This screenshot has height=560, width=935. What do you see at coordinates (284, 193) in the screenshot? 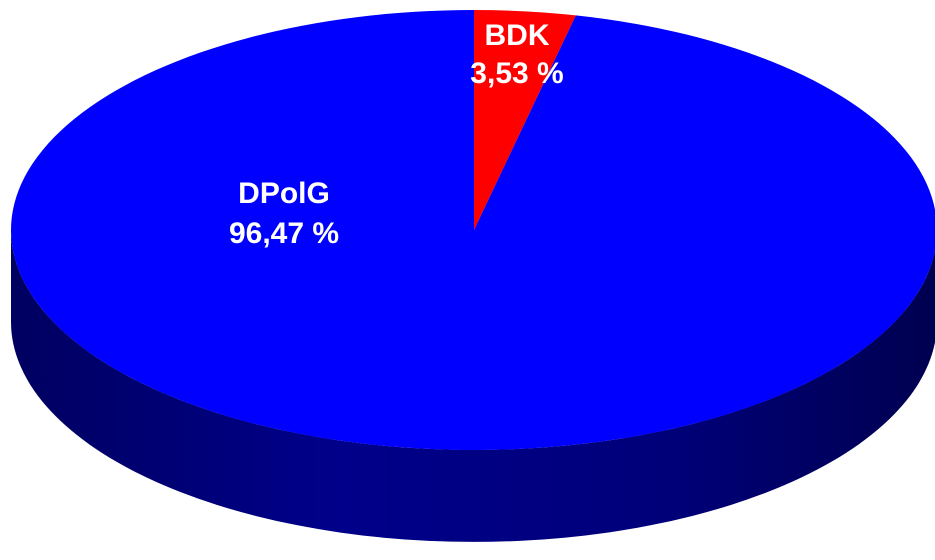
I see `slice-label-dpolg: DPolG` at bounding box center [284, 193].